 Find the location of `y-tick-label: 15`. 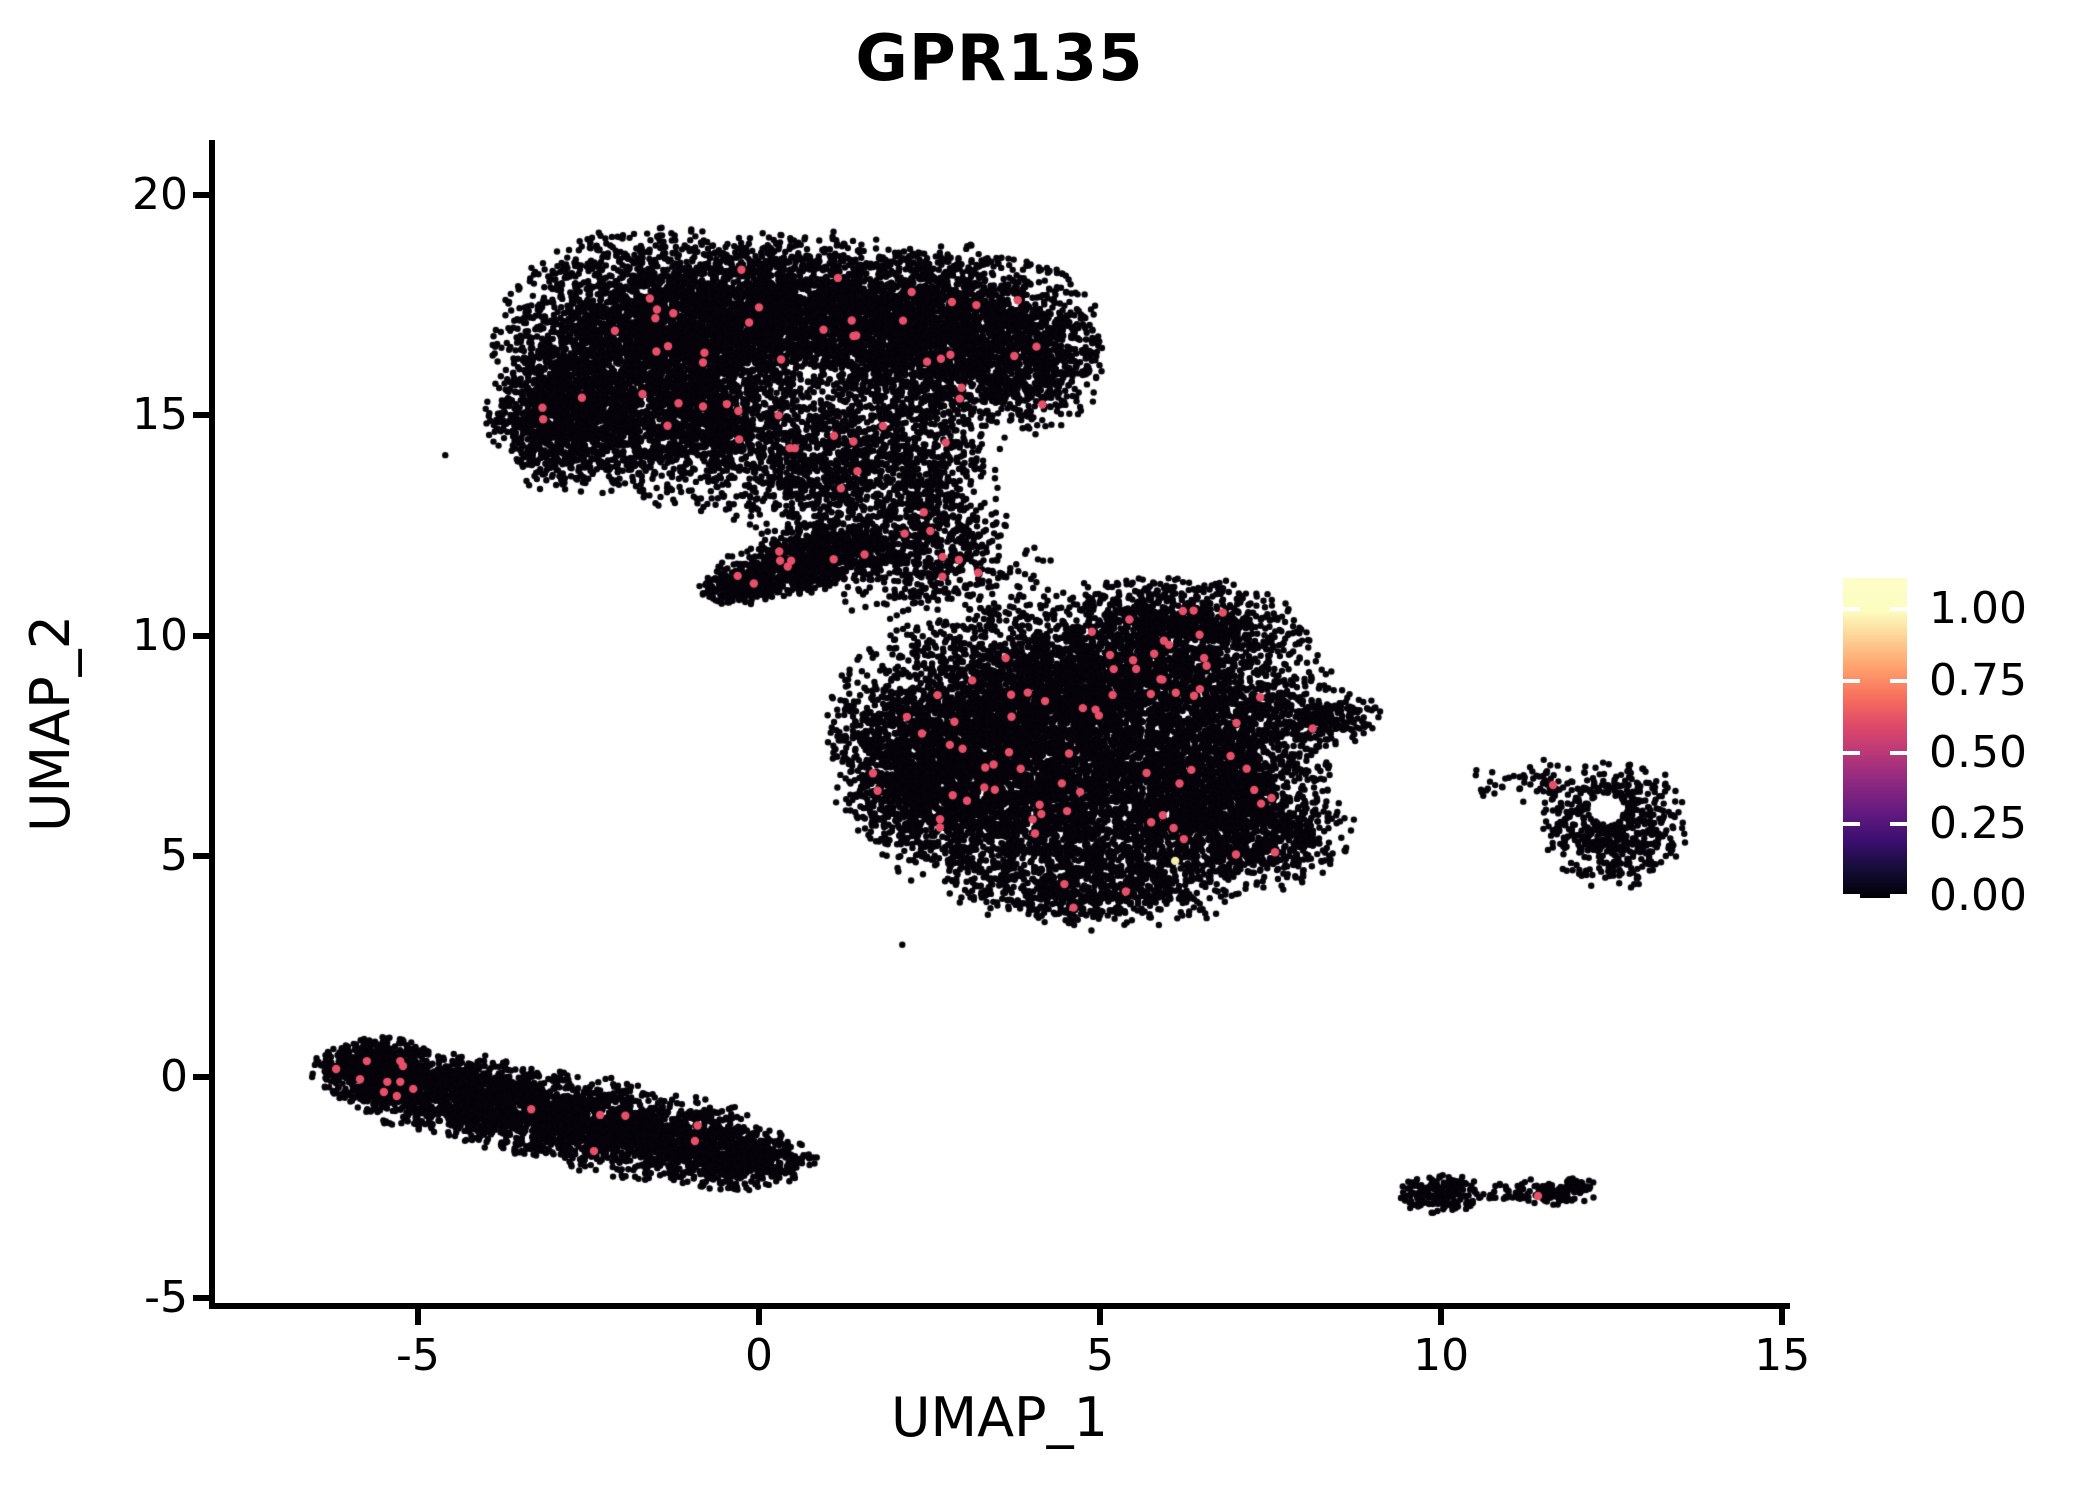

y-tick-label: 15 is located at coordinates (160, 415).